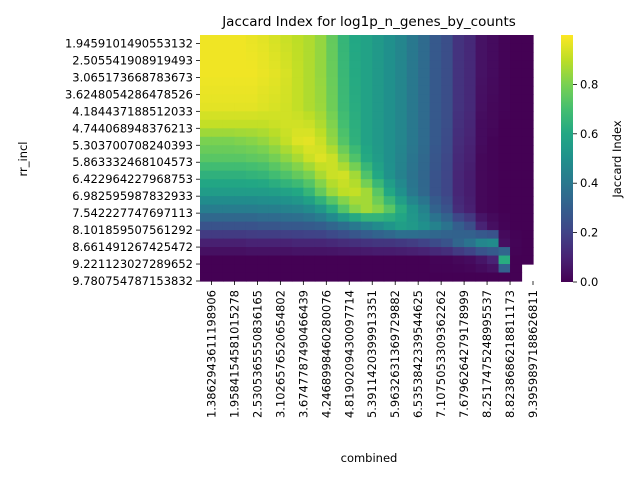  Describe the element at coordinates (129, 43) in the screenshot. I see `y-tick-label: 1.9459101490553132` at that location.